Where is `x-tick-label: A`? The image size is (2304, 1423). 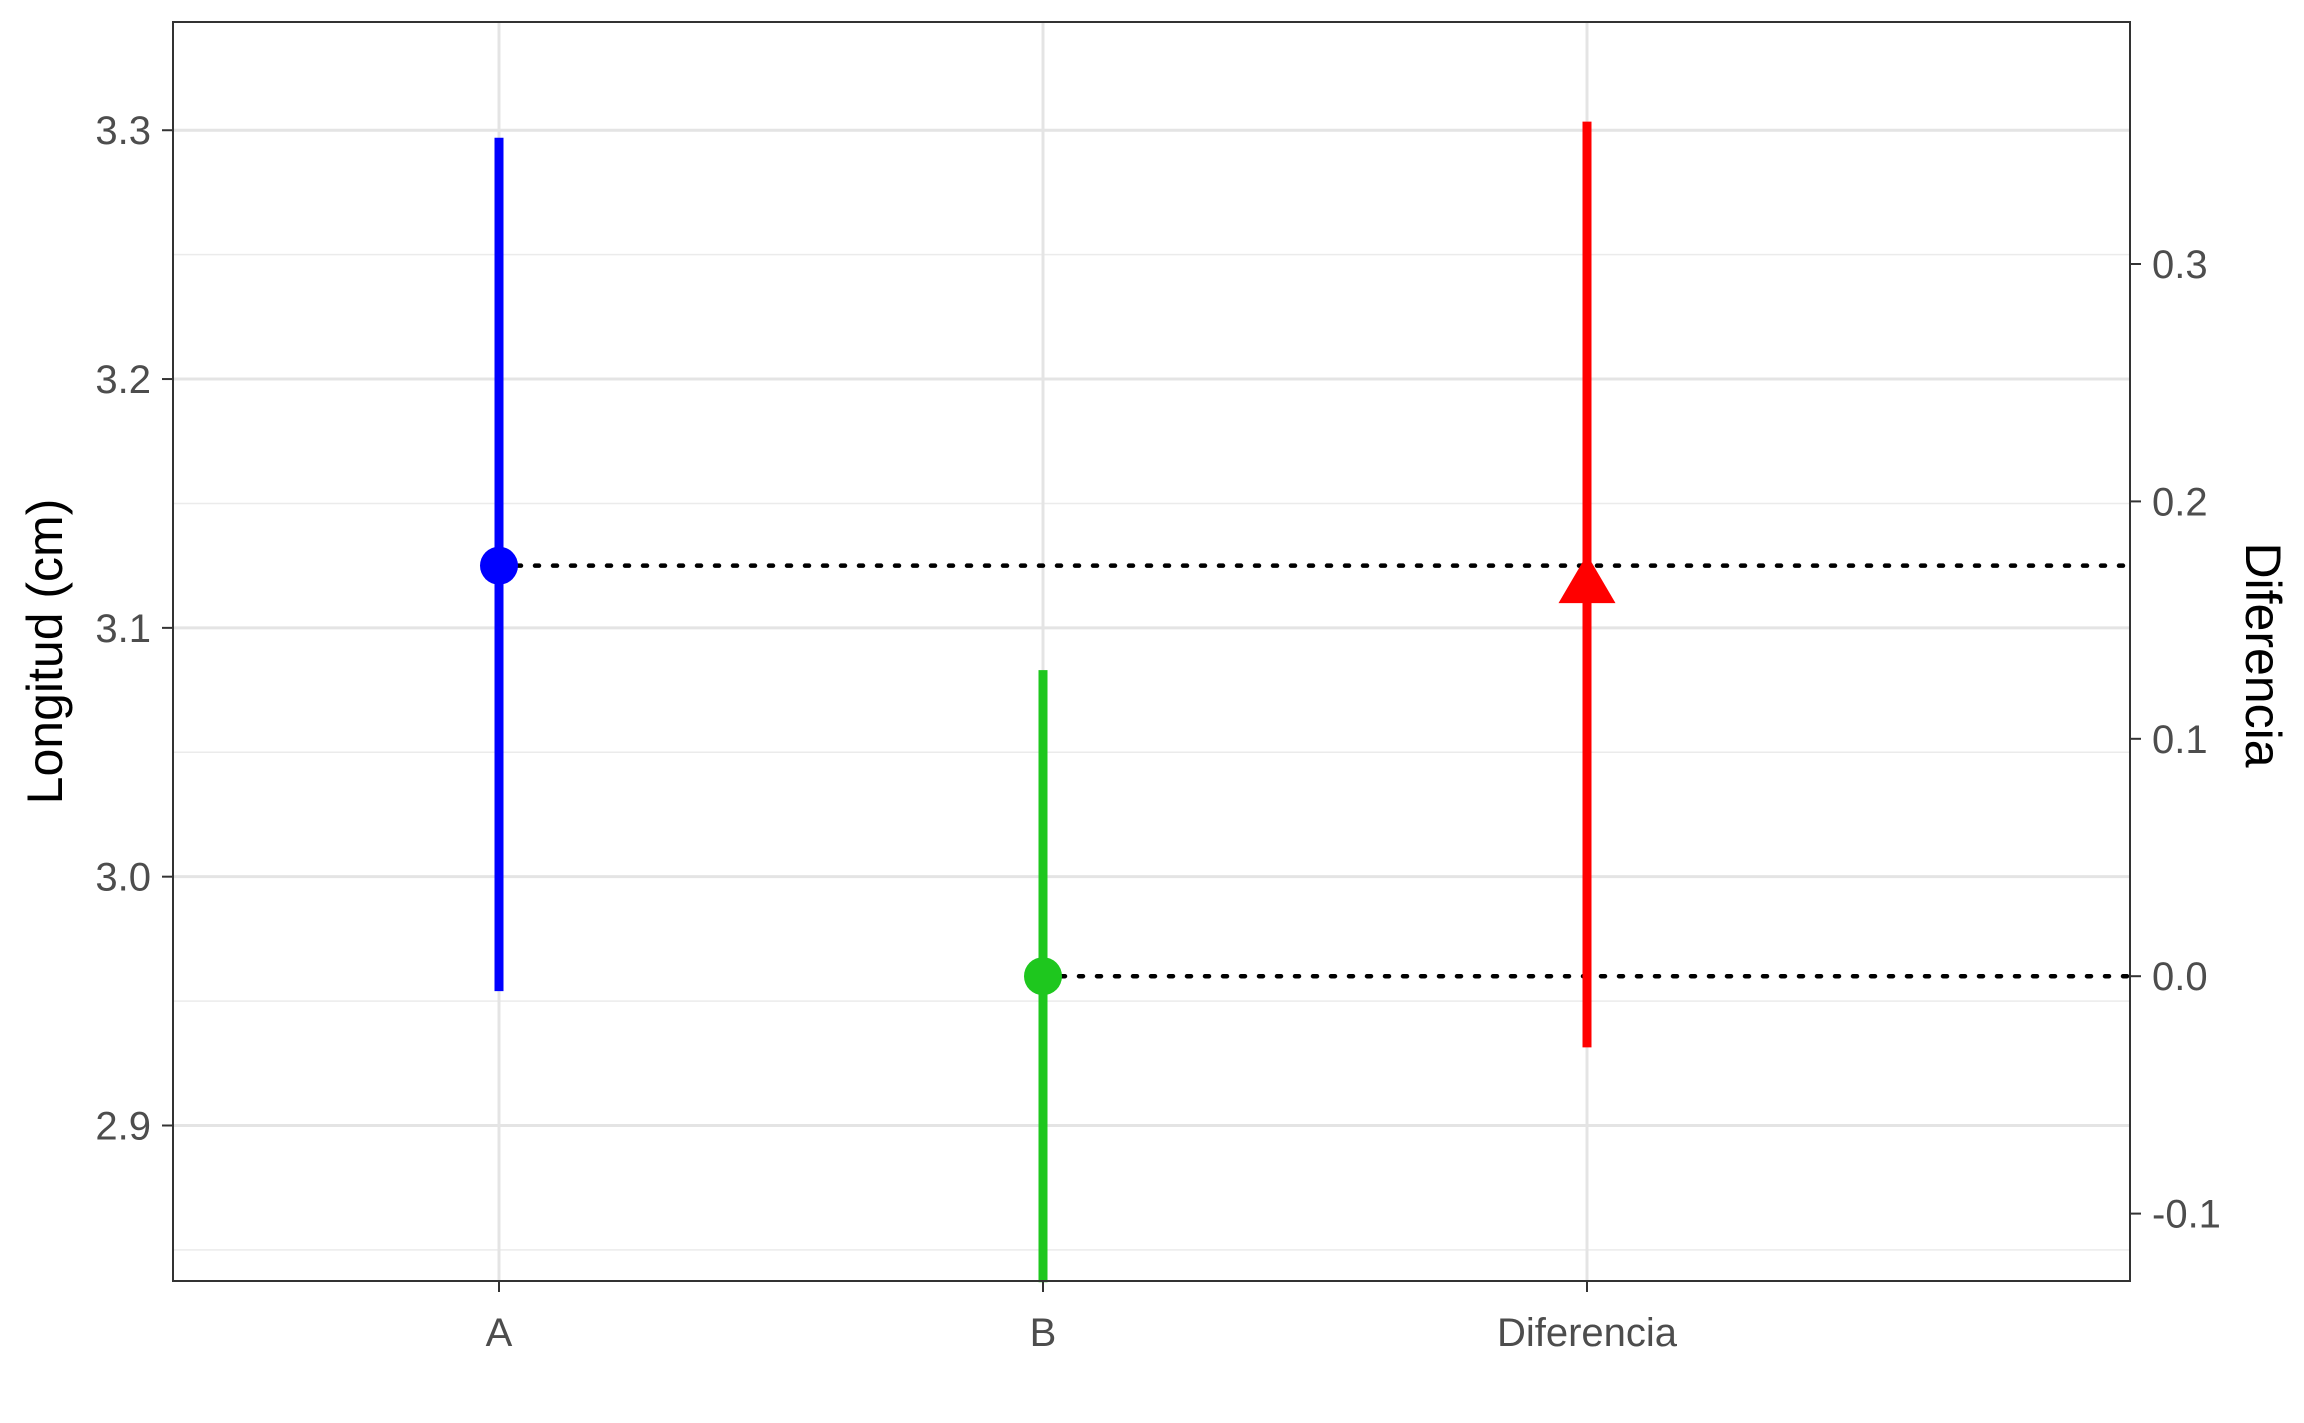
x-tick-label: A is located at coordinates (499, 1333).